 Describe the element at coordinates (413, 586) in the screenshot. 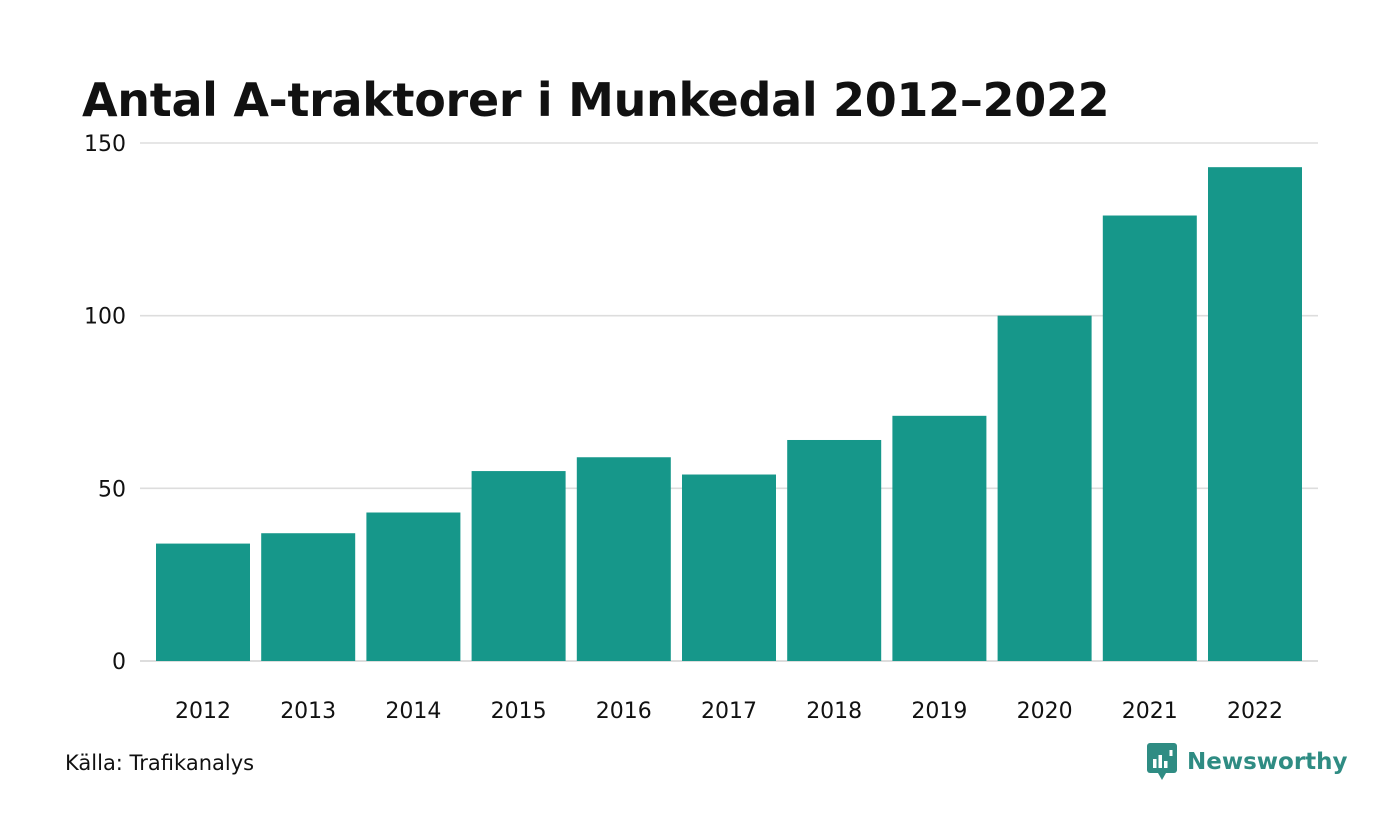

I see `bar-2014` at that location.